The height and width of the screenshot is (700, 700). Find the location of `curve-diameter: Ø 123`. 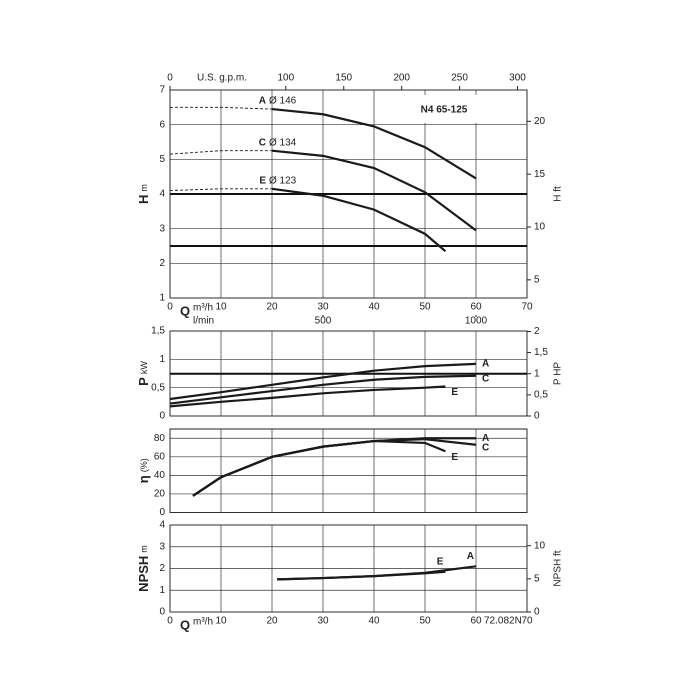

curve-diameter: Ø 123 is located at coordinates (283, 180).